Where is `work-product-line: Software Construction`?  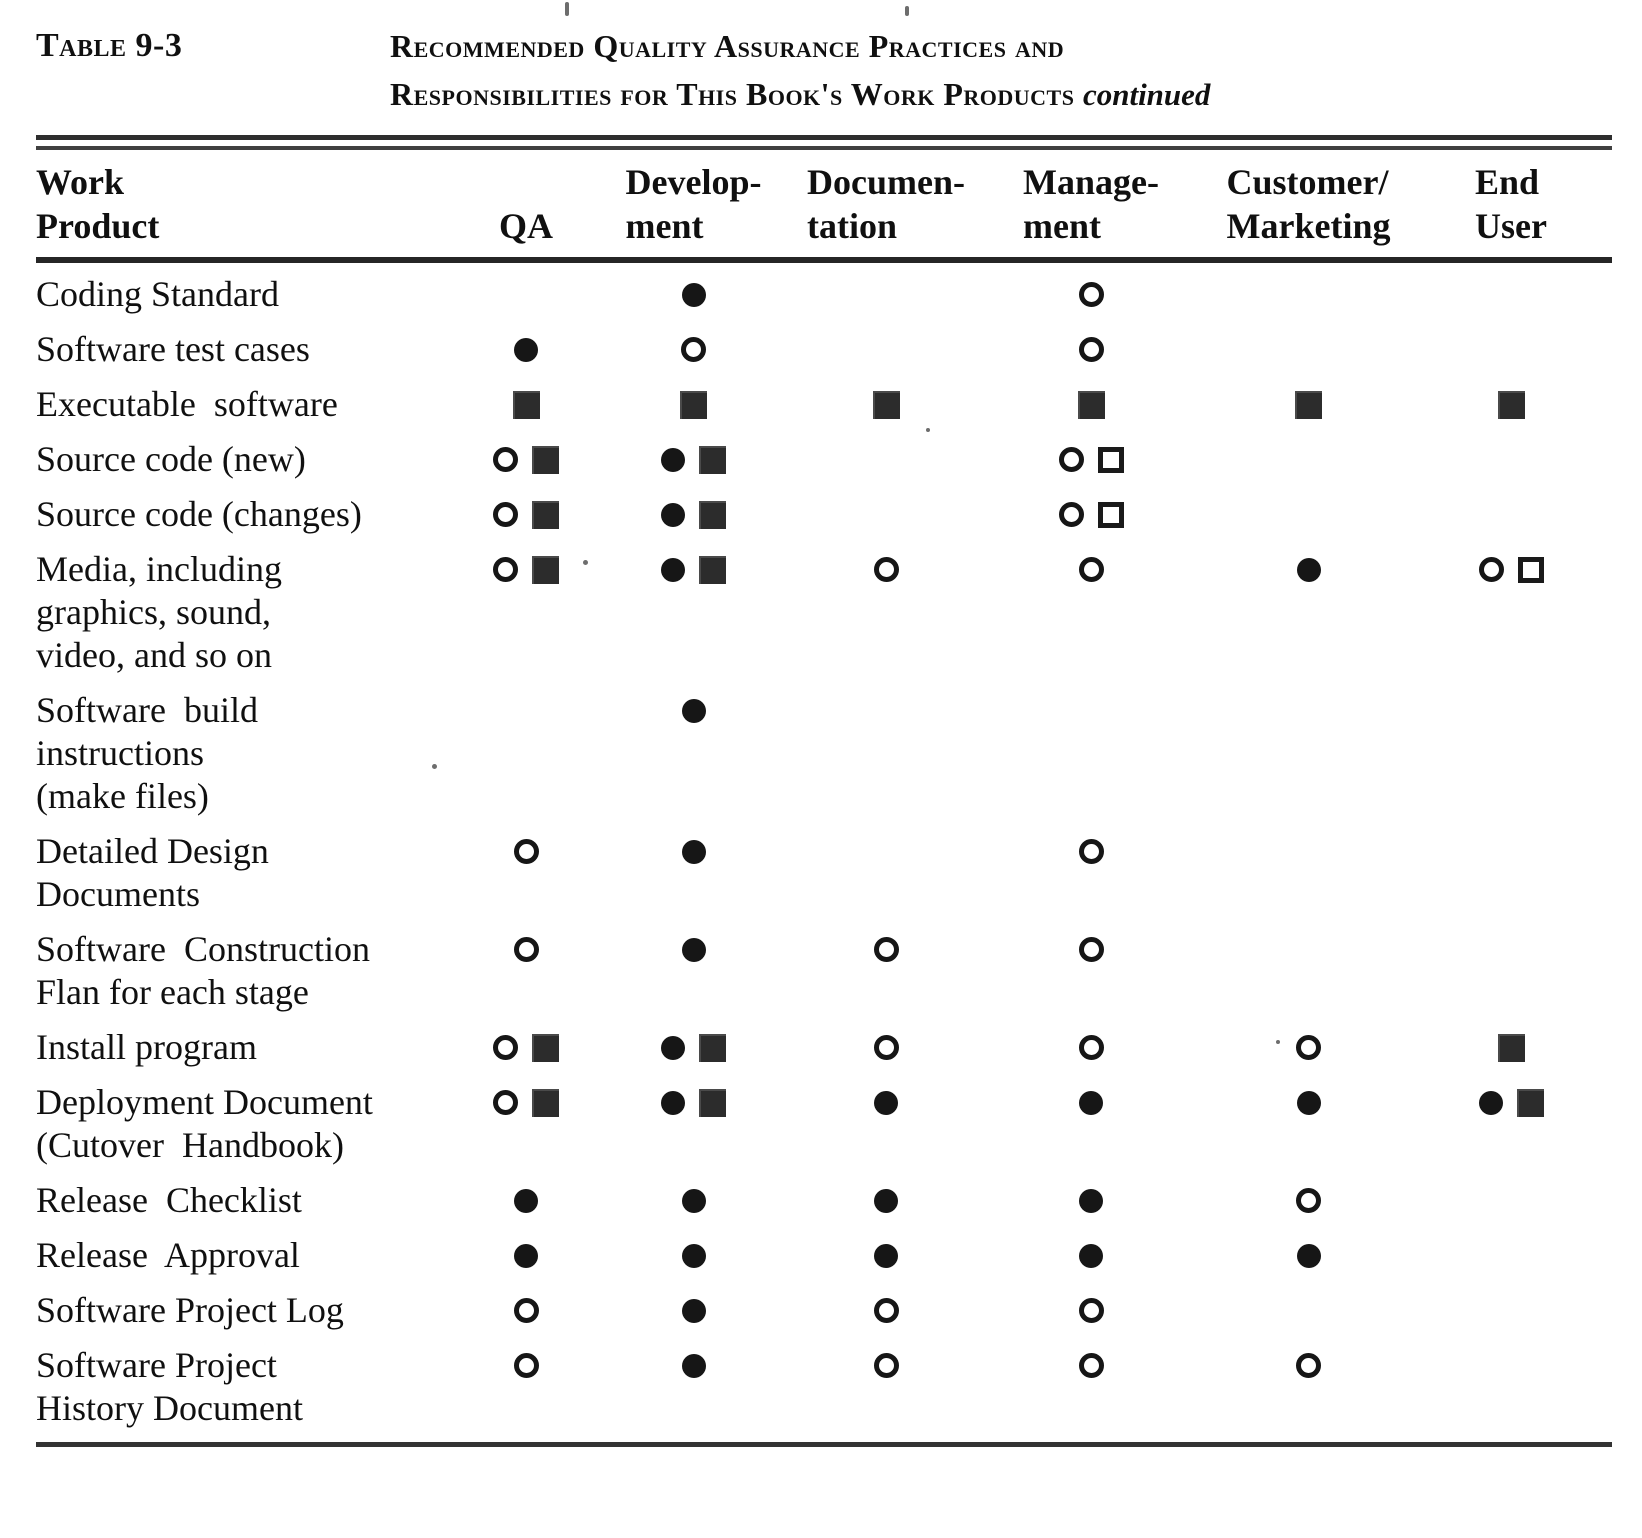
work-product-line: Software Construction is located at coordinates (203, 949).